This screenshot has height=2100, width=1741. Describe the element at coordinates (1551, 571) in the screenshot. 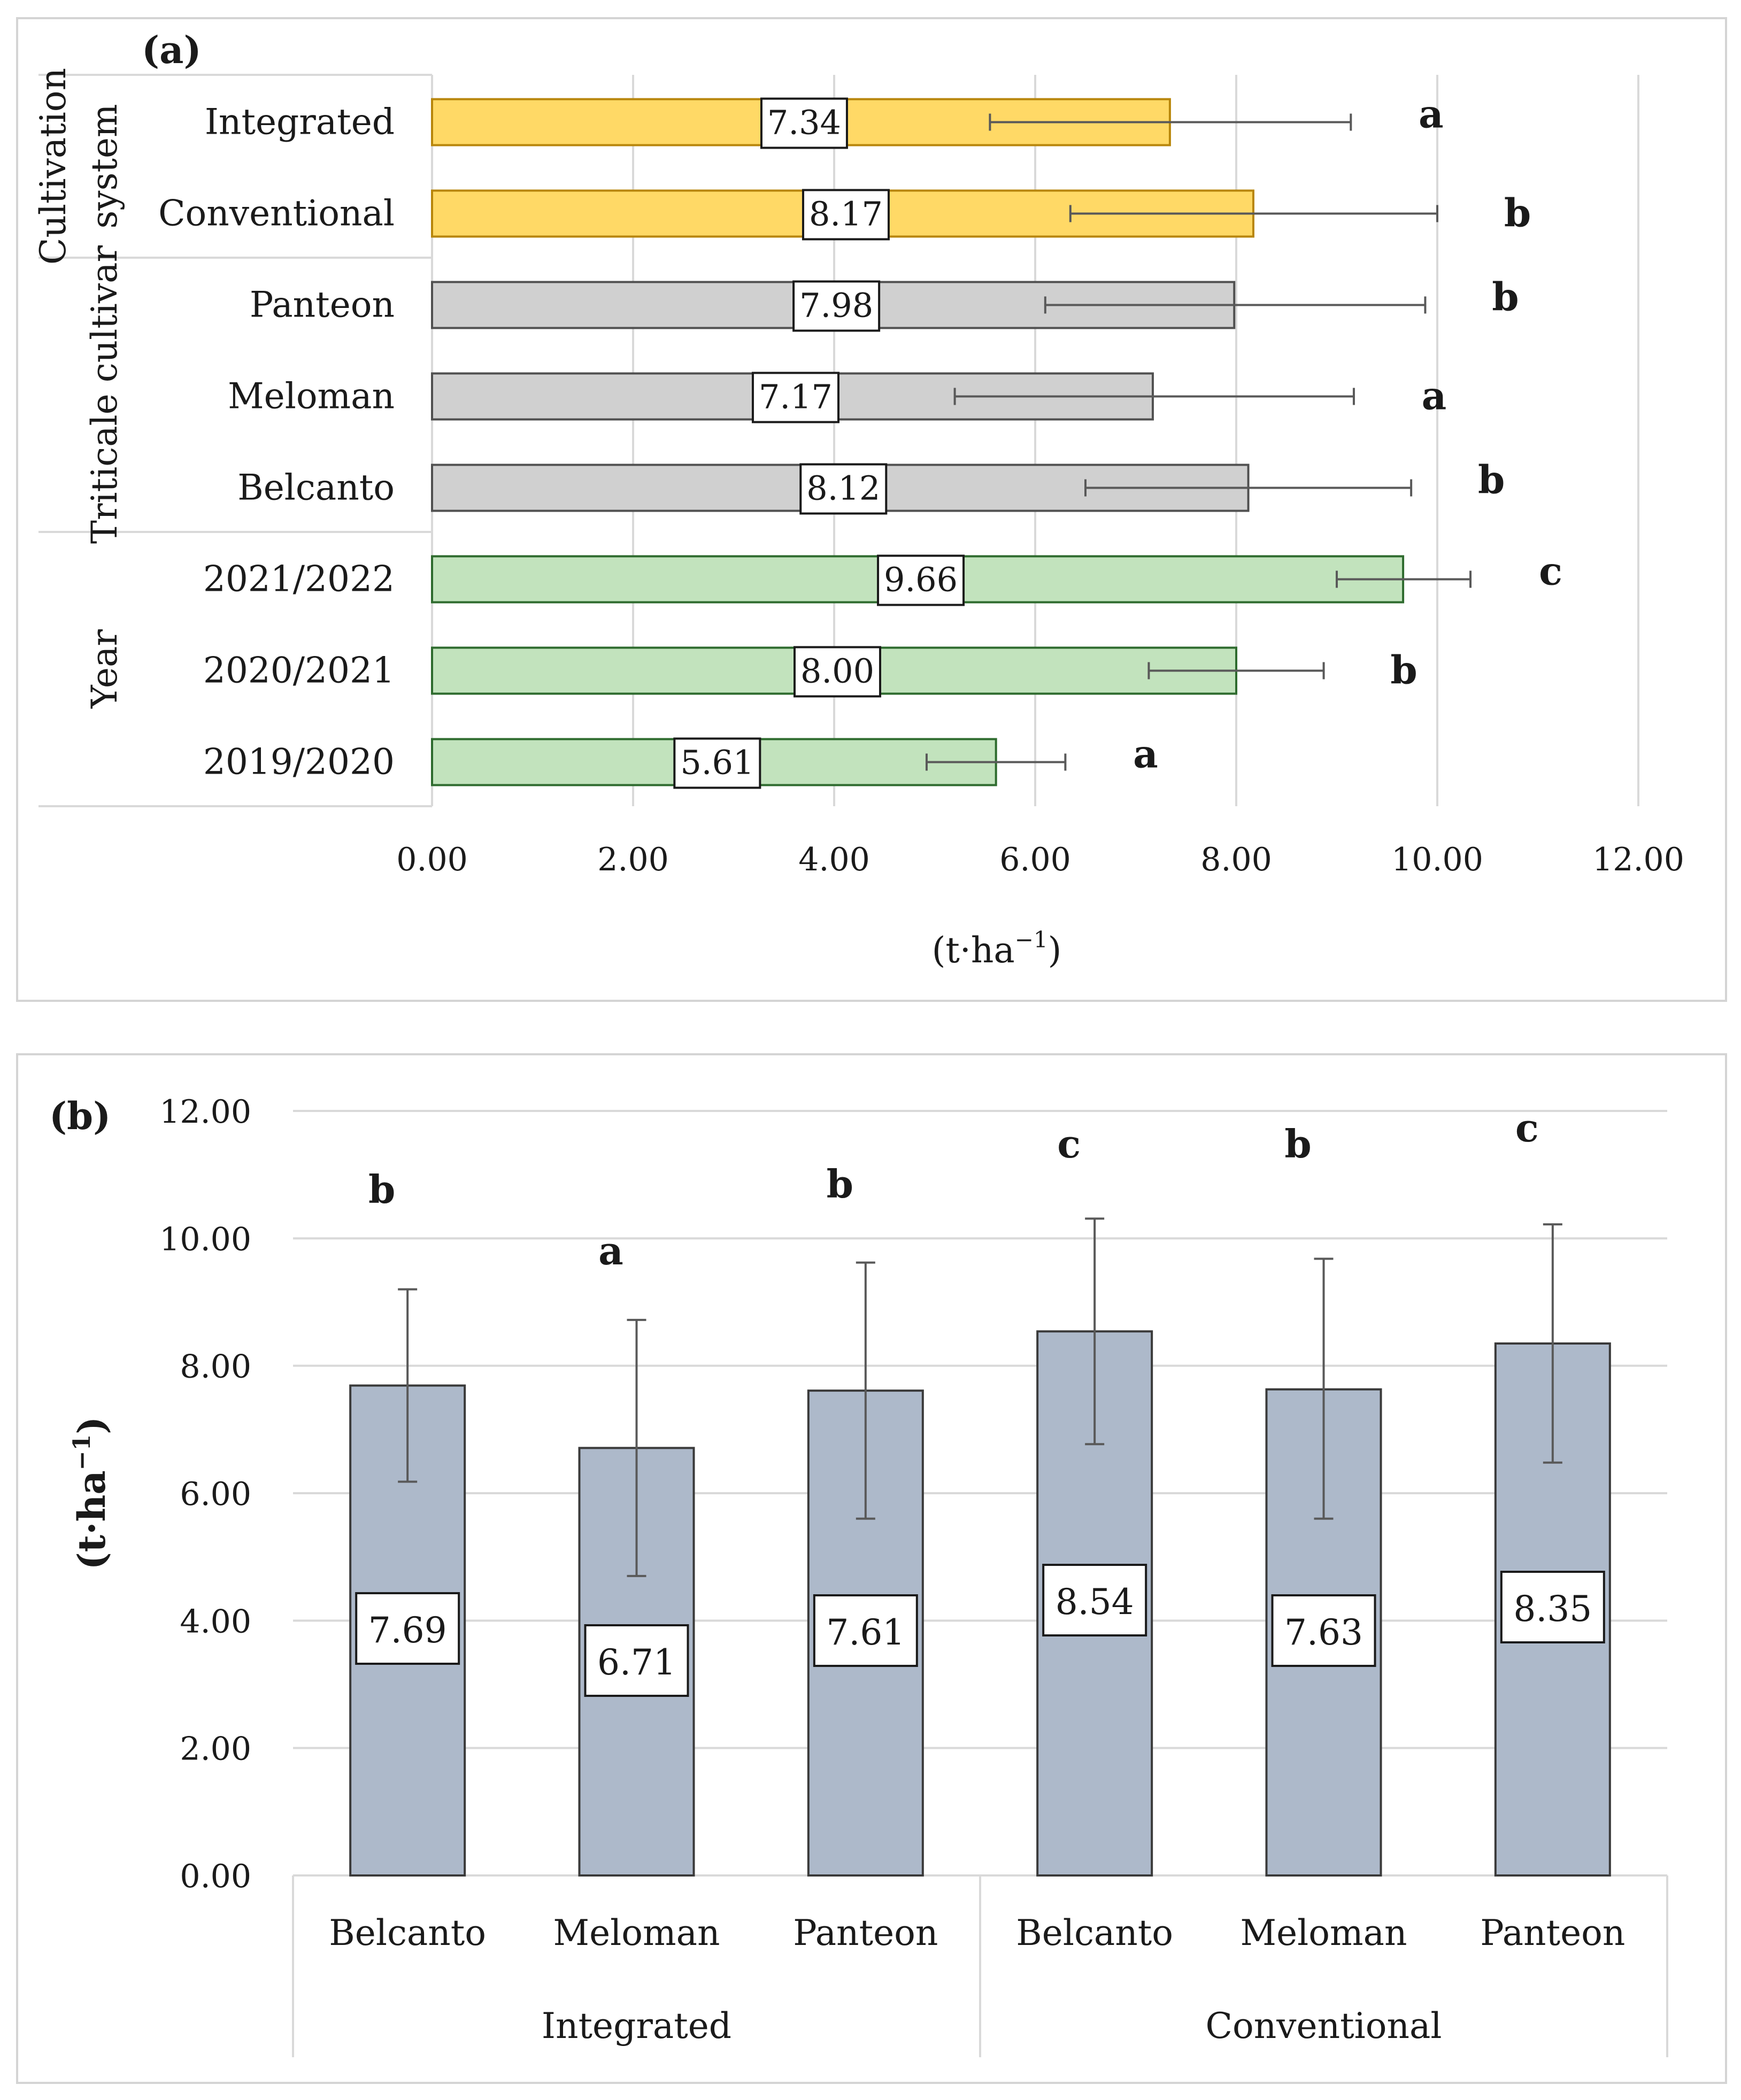

I see `panel-a-significance-letter: c` at that location.